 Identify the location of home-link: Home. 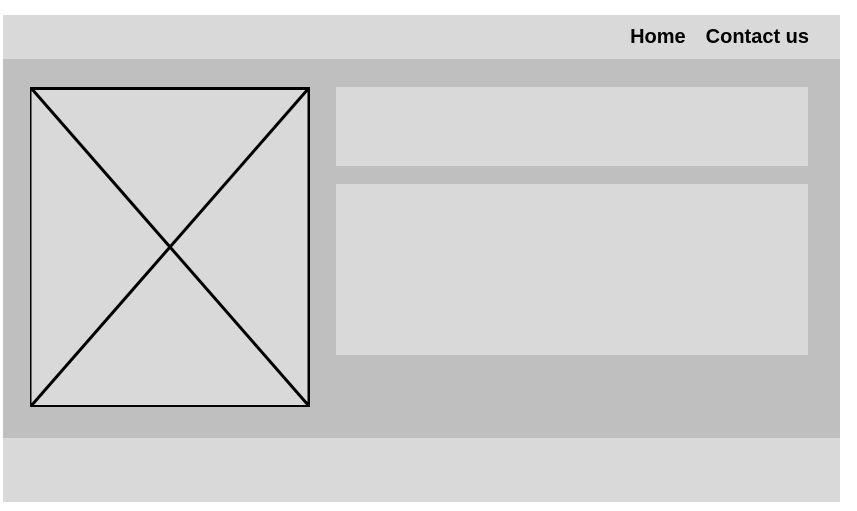
(658, 37).